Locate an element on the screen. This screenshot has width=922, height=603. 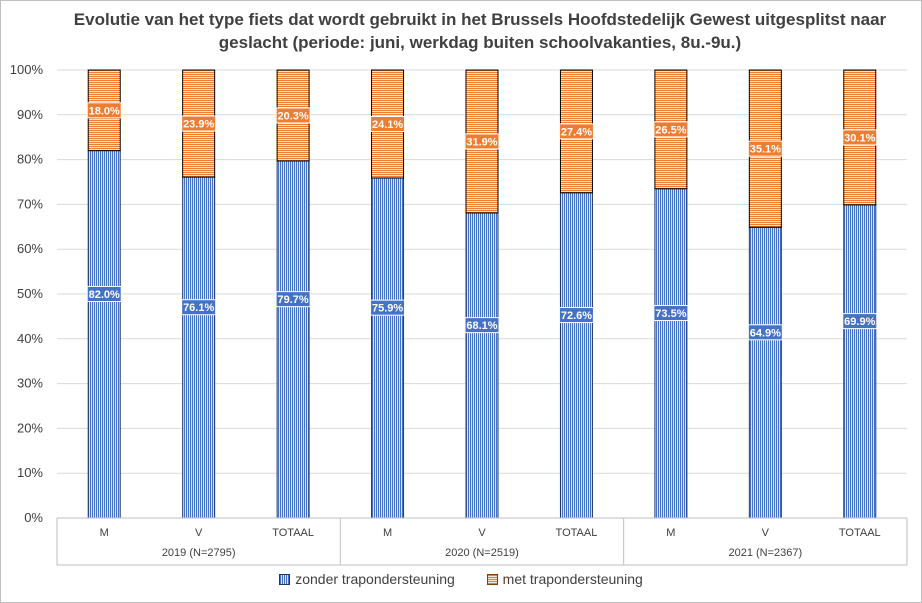
data-label-met: 35.1% is located at coordinates (765, 150).